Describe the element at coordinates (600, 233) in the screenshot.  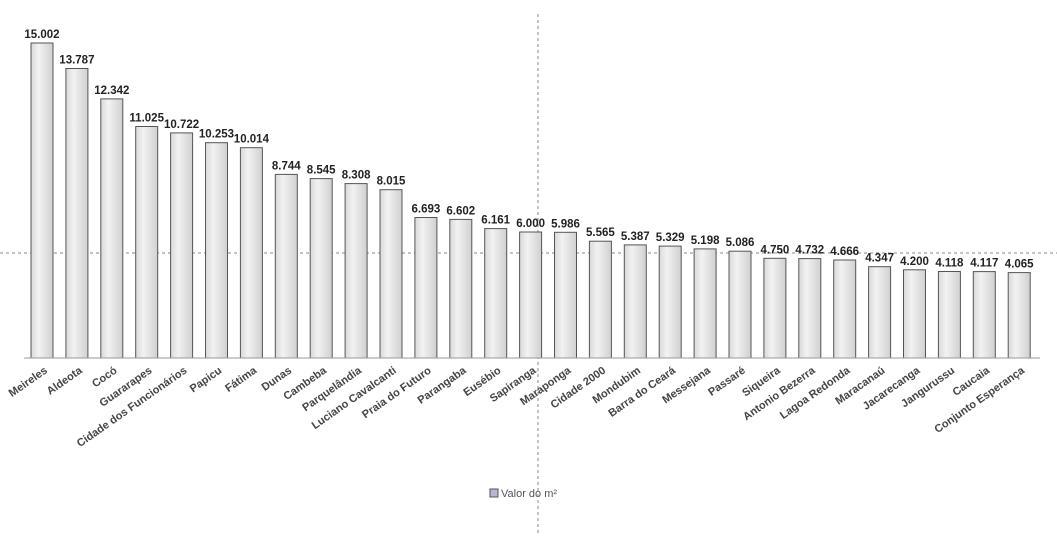
I see `value-label-16: 5.565` at that location.